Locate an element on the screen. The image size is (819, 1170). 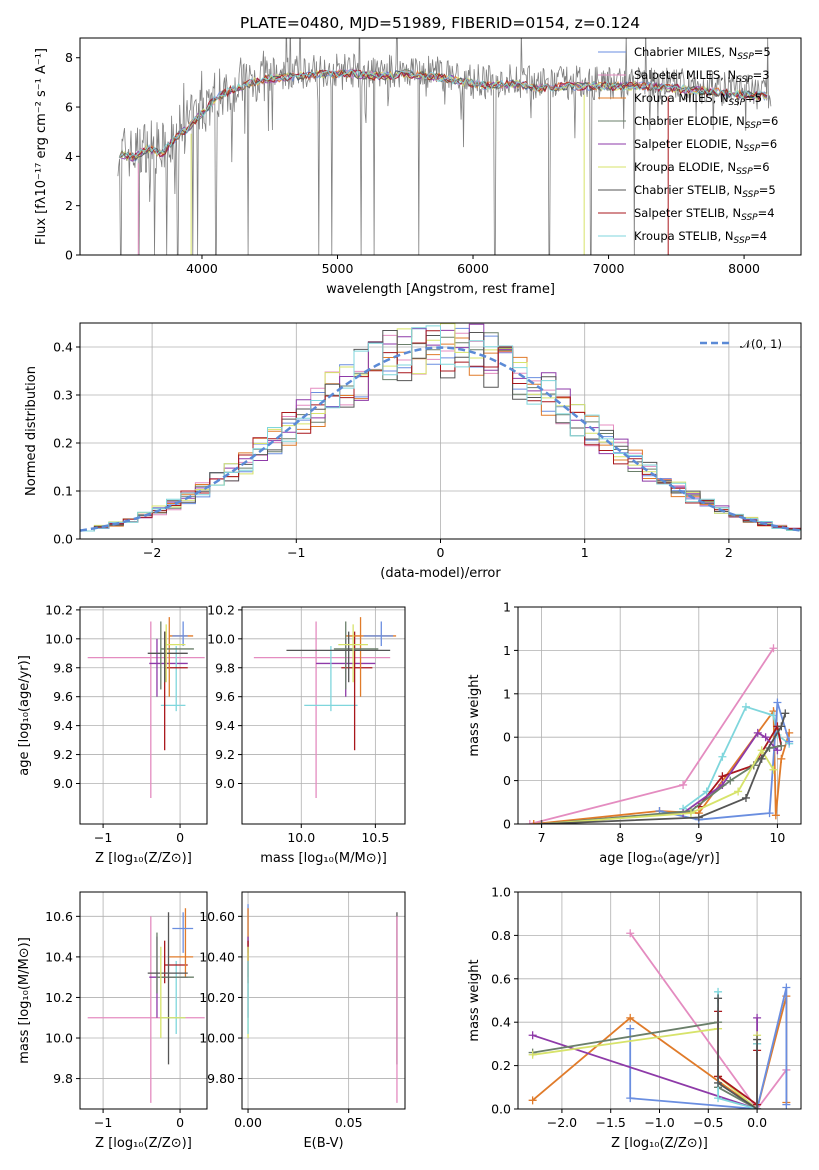
y-tick-label: 10.4 is located at coordinates (59, 956).